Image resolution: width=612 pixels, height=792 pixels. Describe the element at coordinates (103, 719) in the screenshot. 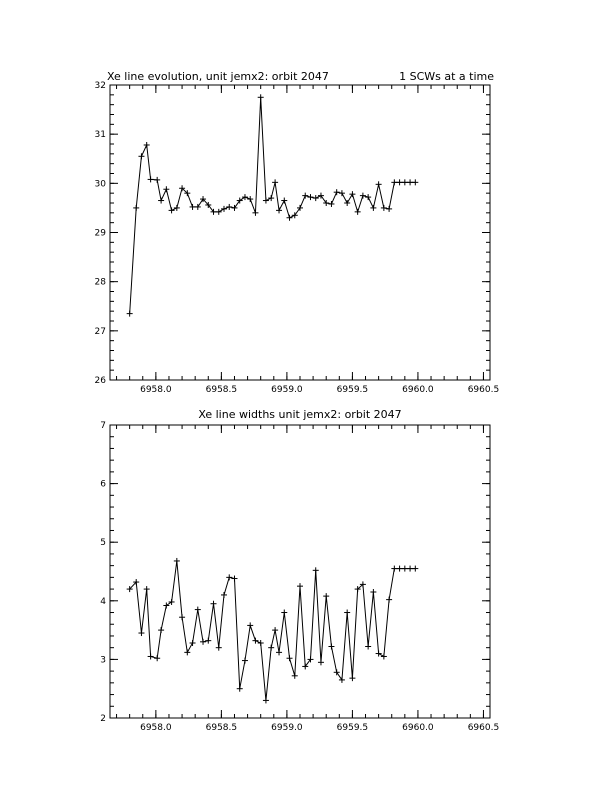

I see `y-tick-label: 2` at that location.